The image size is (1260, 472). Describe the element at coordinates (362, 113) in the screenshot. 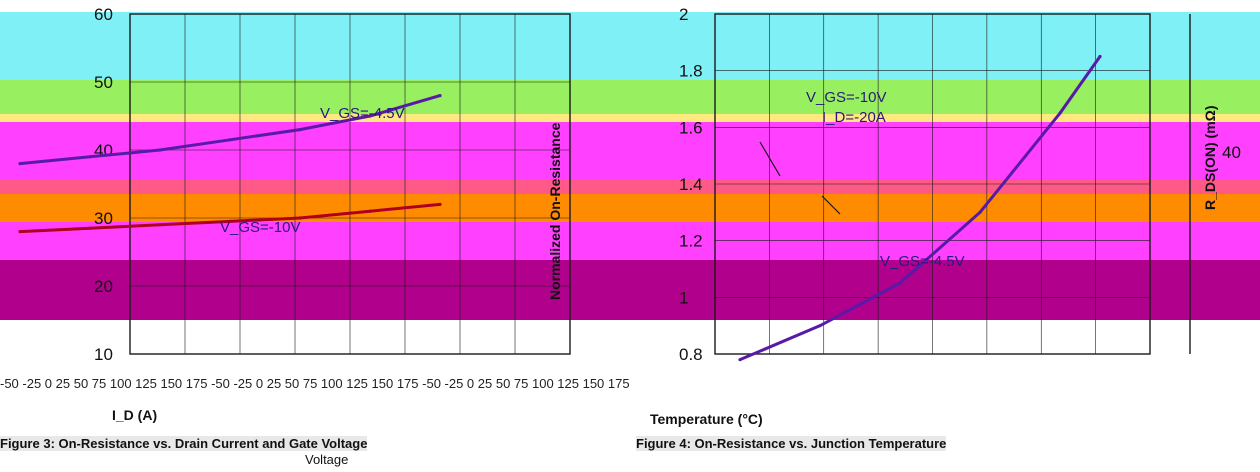

I see `left-annotation-top: V_GS=-4.5V` at that location.